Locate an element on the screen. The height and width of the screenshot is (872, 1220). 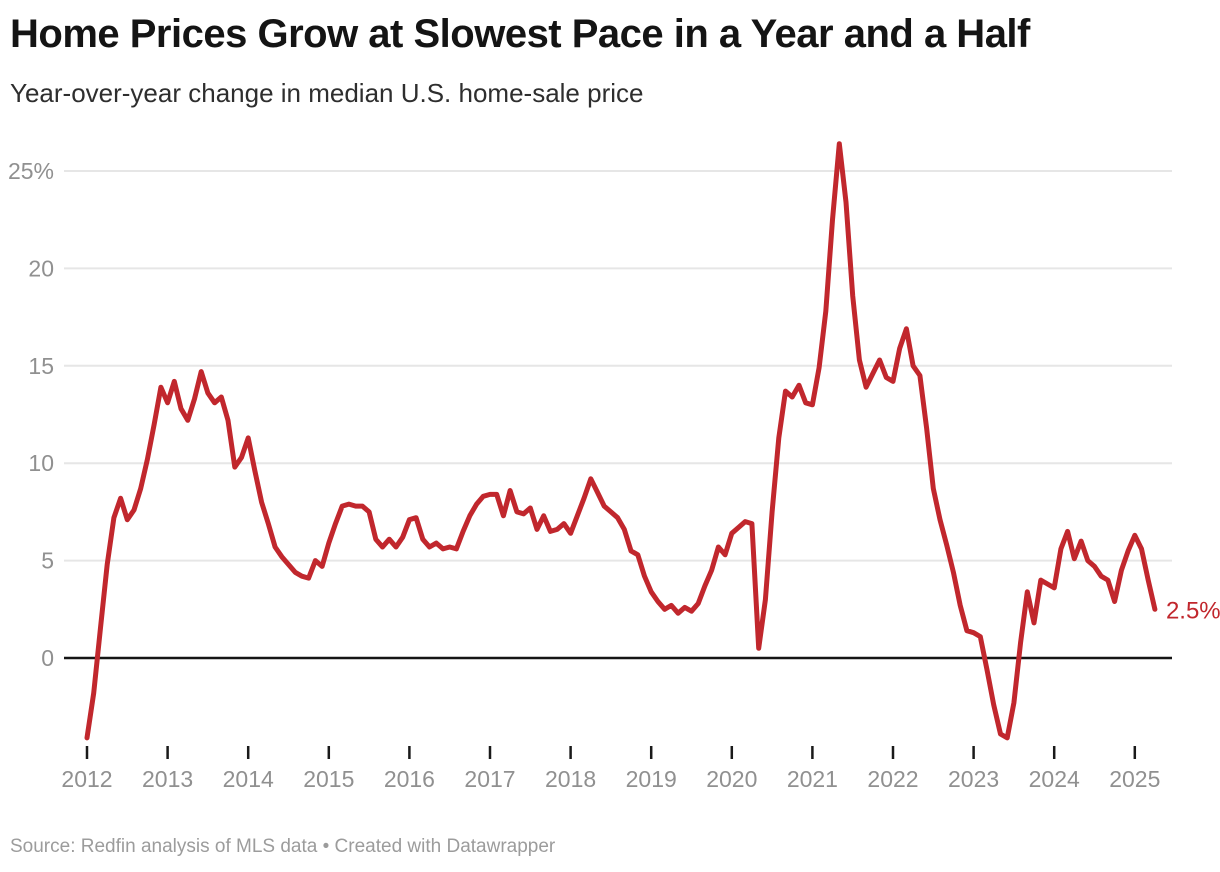
x-axis-label: 2018 is located at coordinates (570, 779).